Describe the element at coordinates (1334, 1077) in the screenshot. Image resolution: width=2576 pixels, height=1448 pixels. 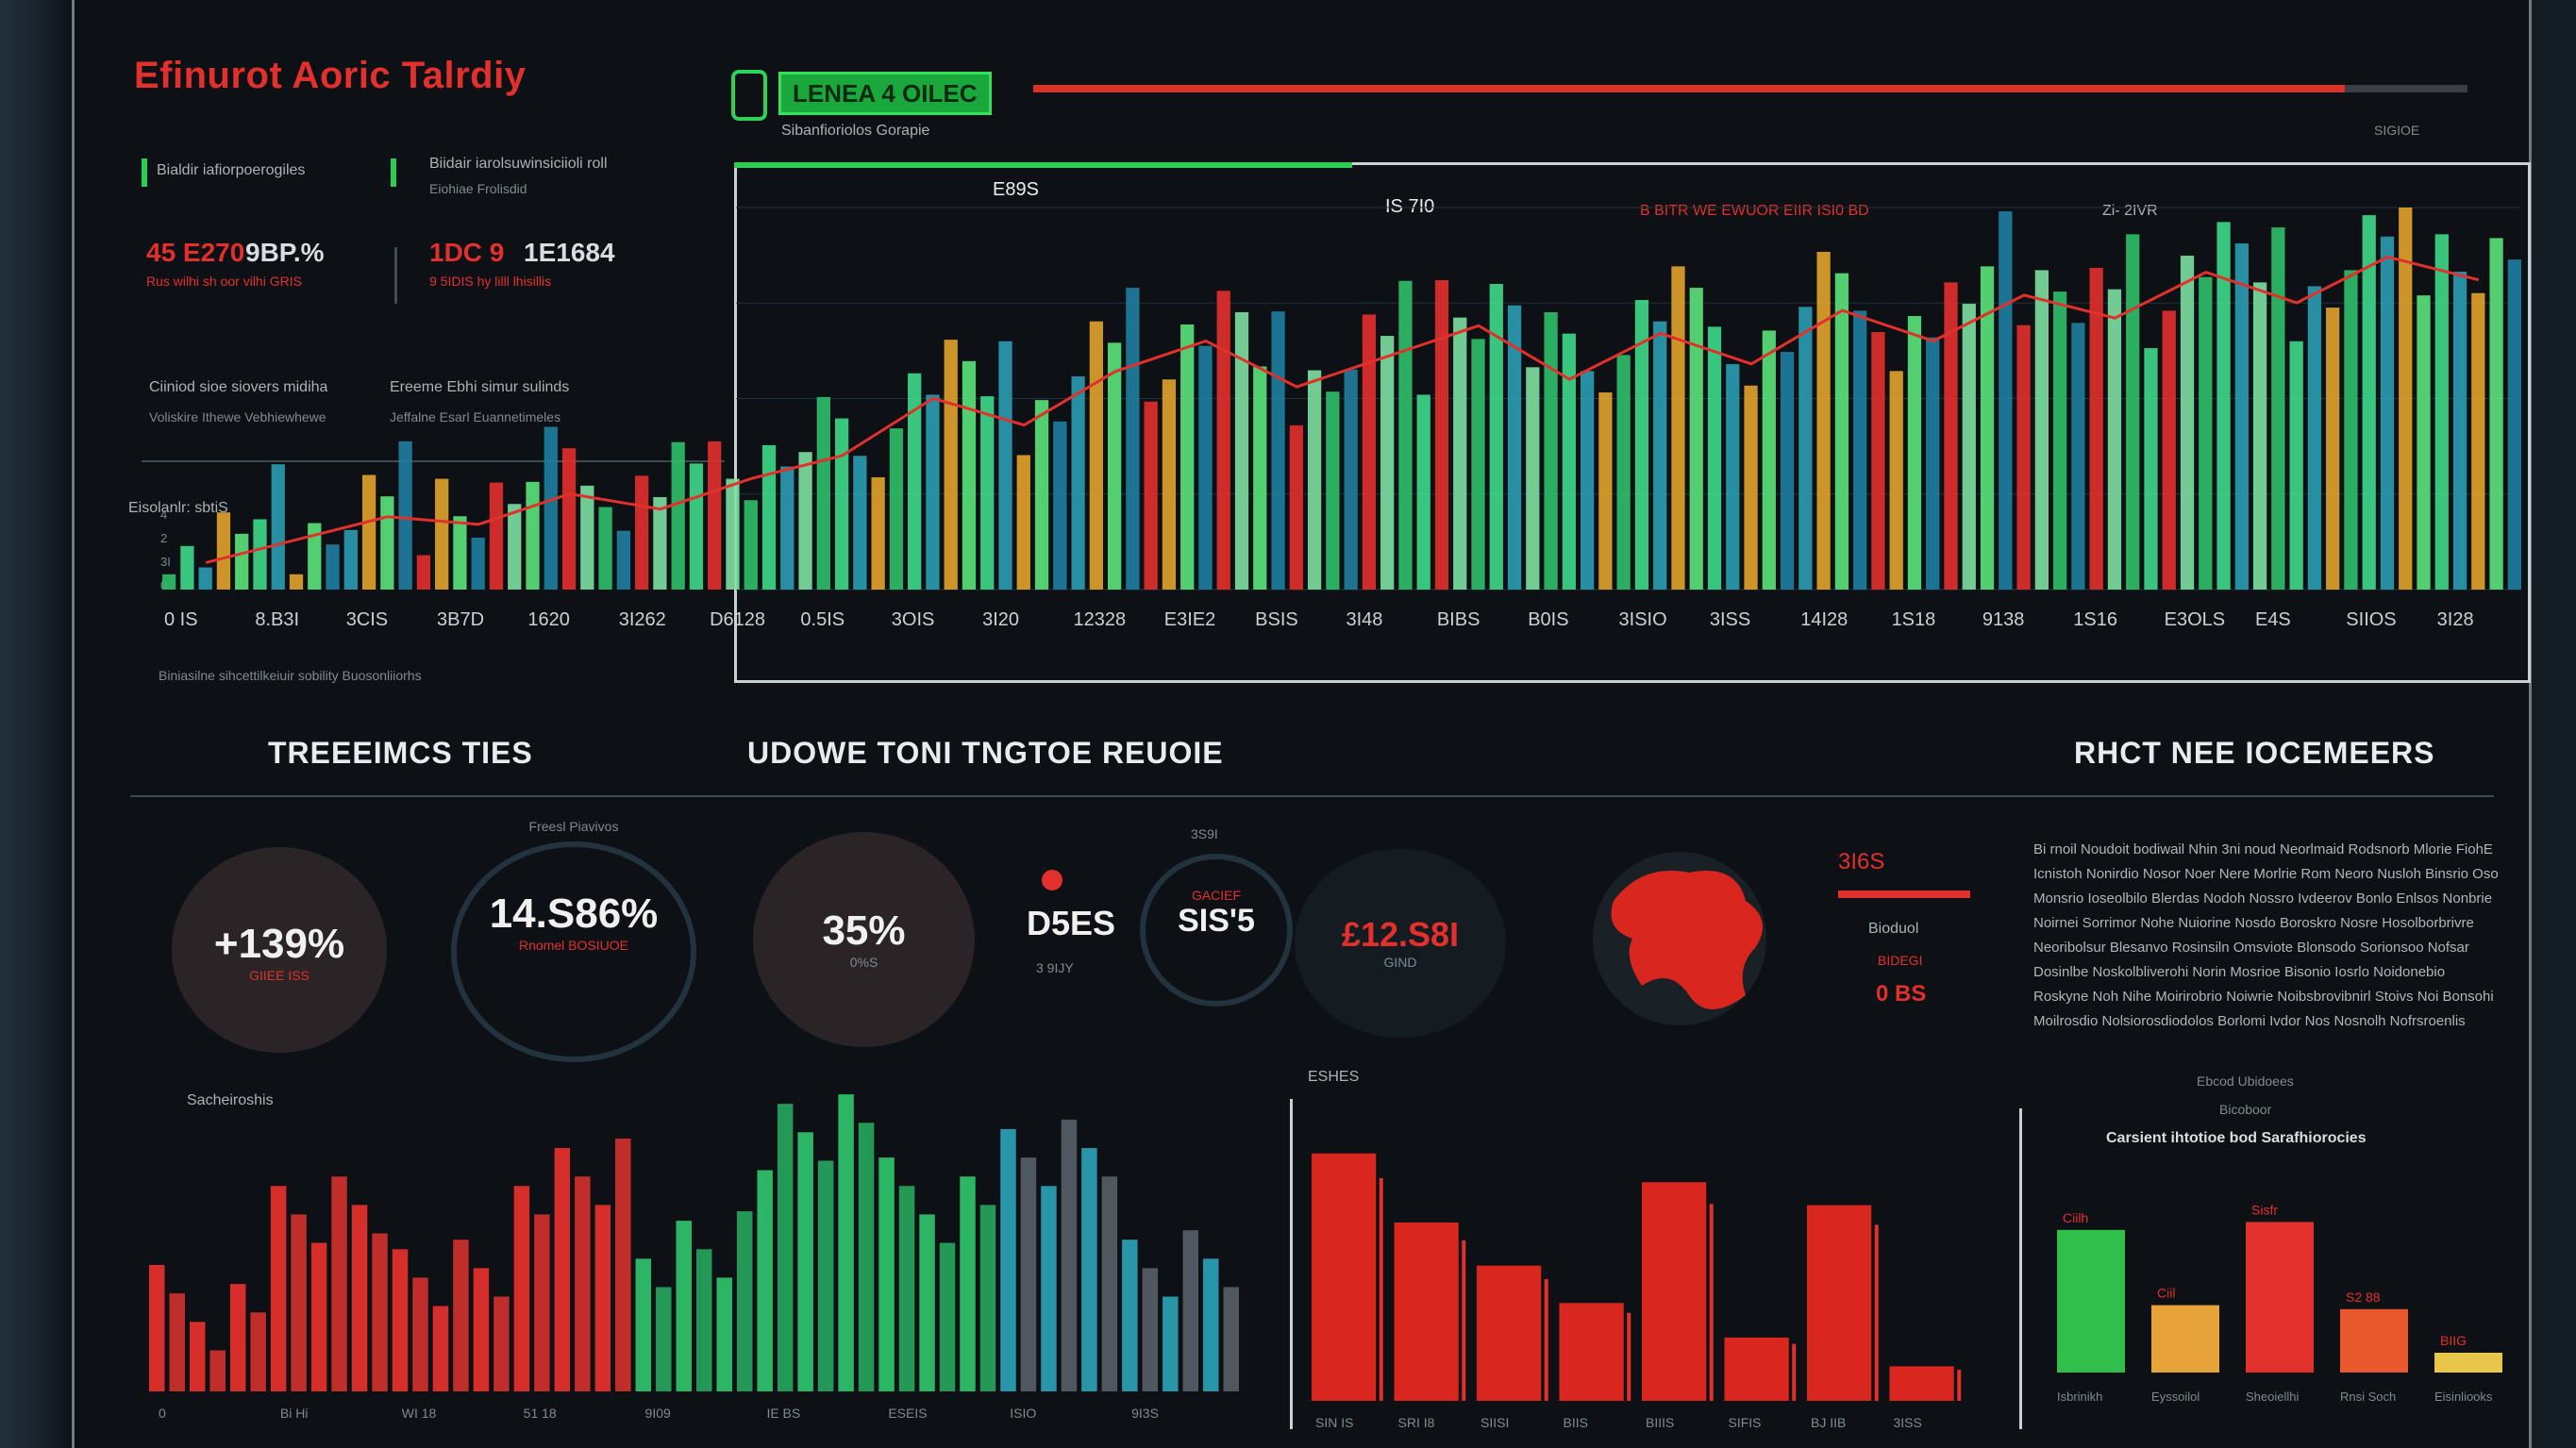
I see `bottom-mid-title: ESHES` at that location.